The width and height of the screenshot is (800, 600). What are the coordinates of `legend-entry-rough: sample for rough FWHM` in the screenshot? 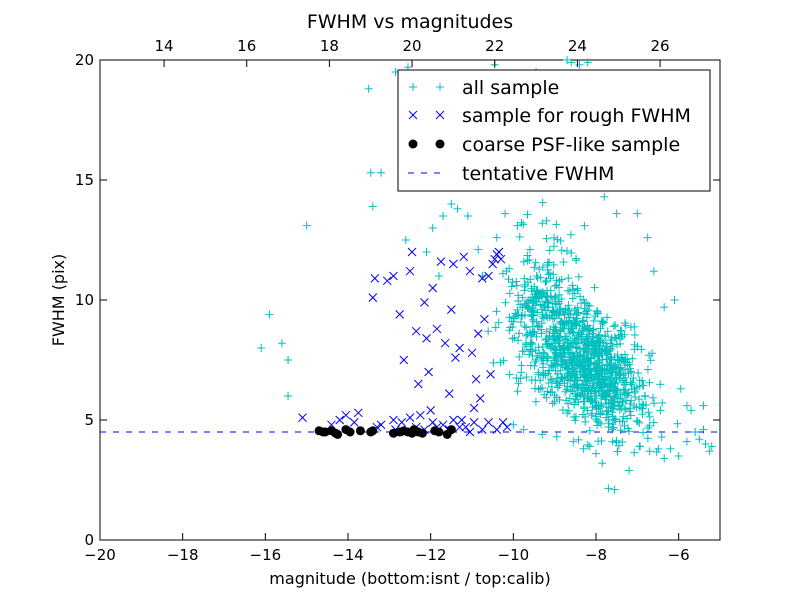 It's located at (549, 116).